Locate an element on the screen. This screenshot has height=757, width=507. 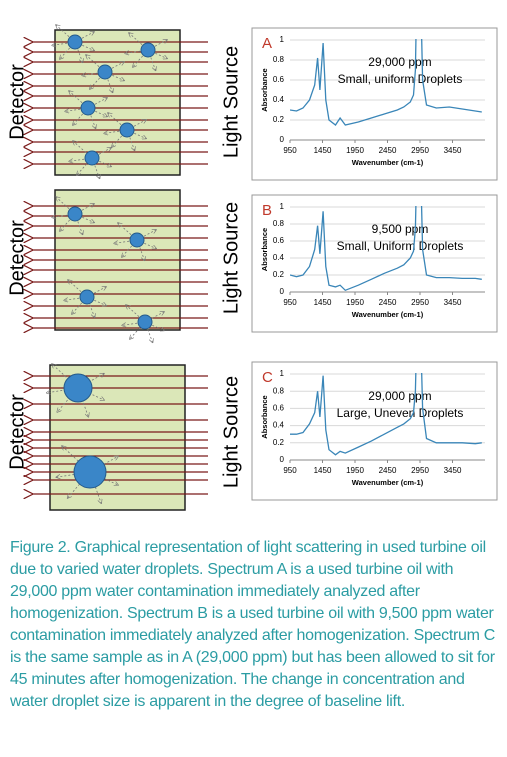
annotation: Large, Uneven Droplets is located at coordinates (400, 413).